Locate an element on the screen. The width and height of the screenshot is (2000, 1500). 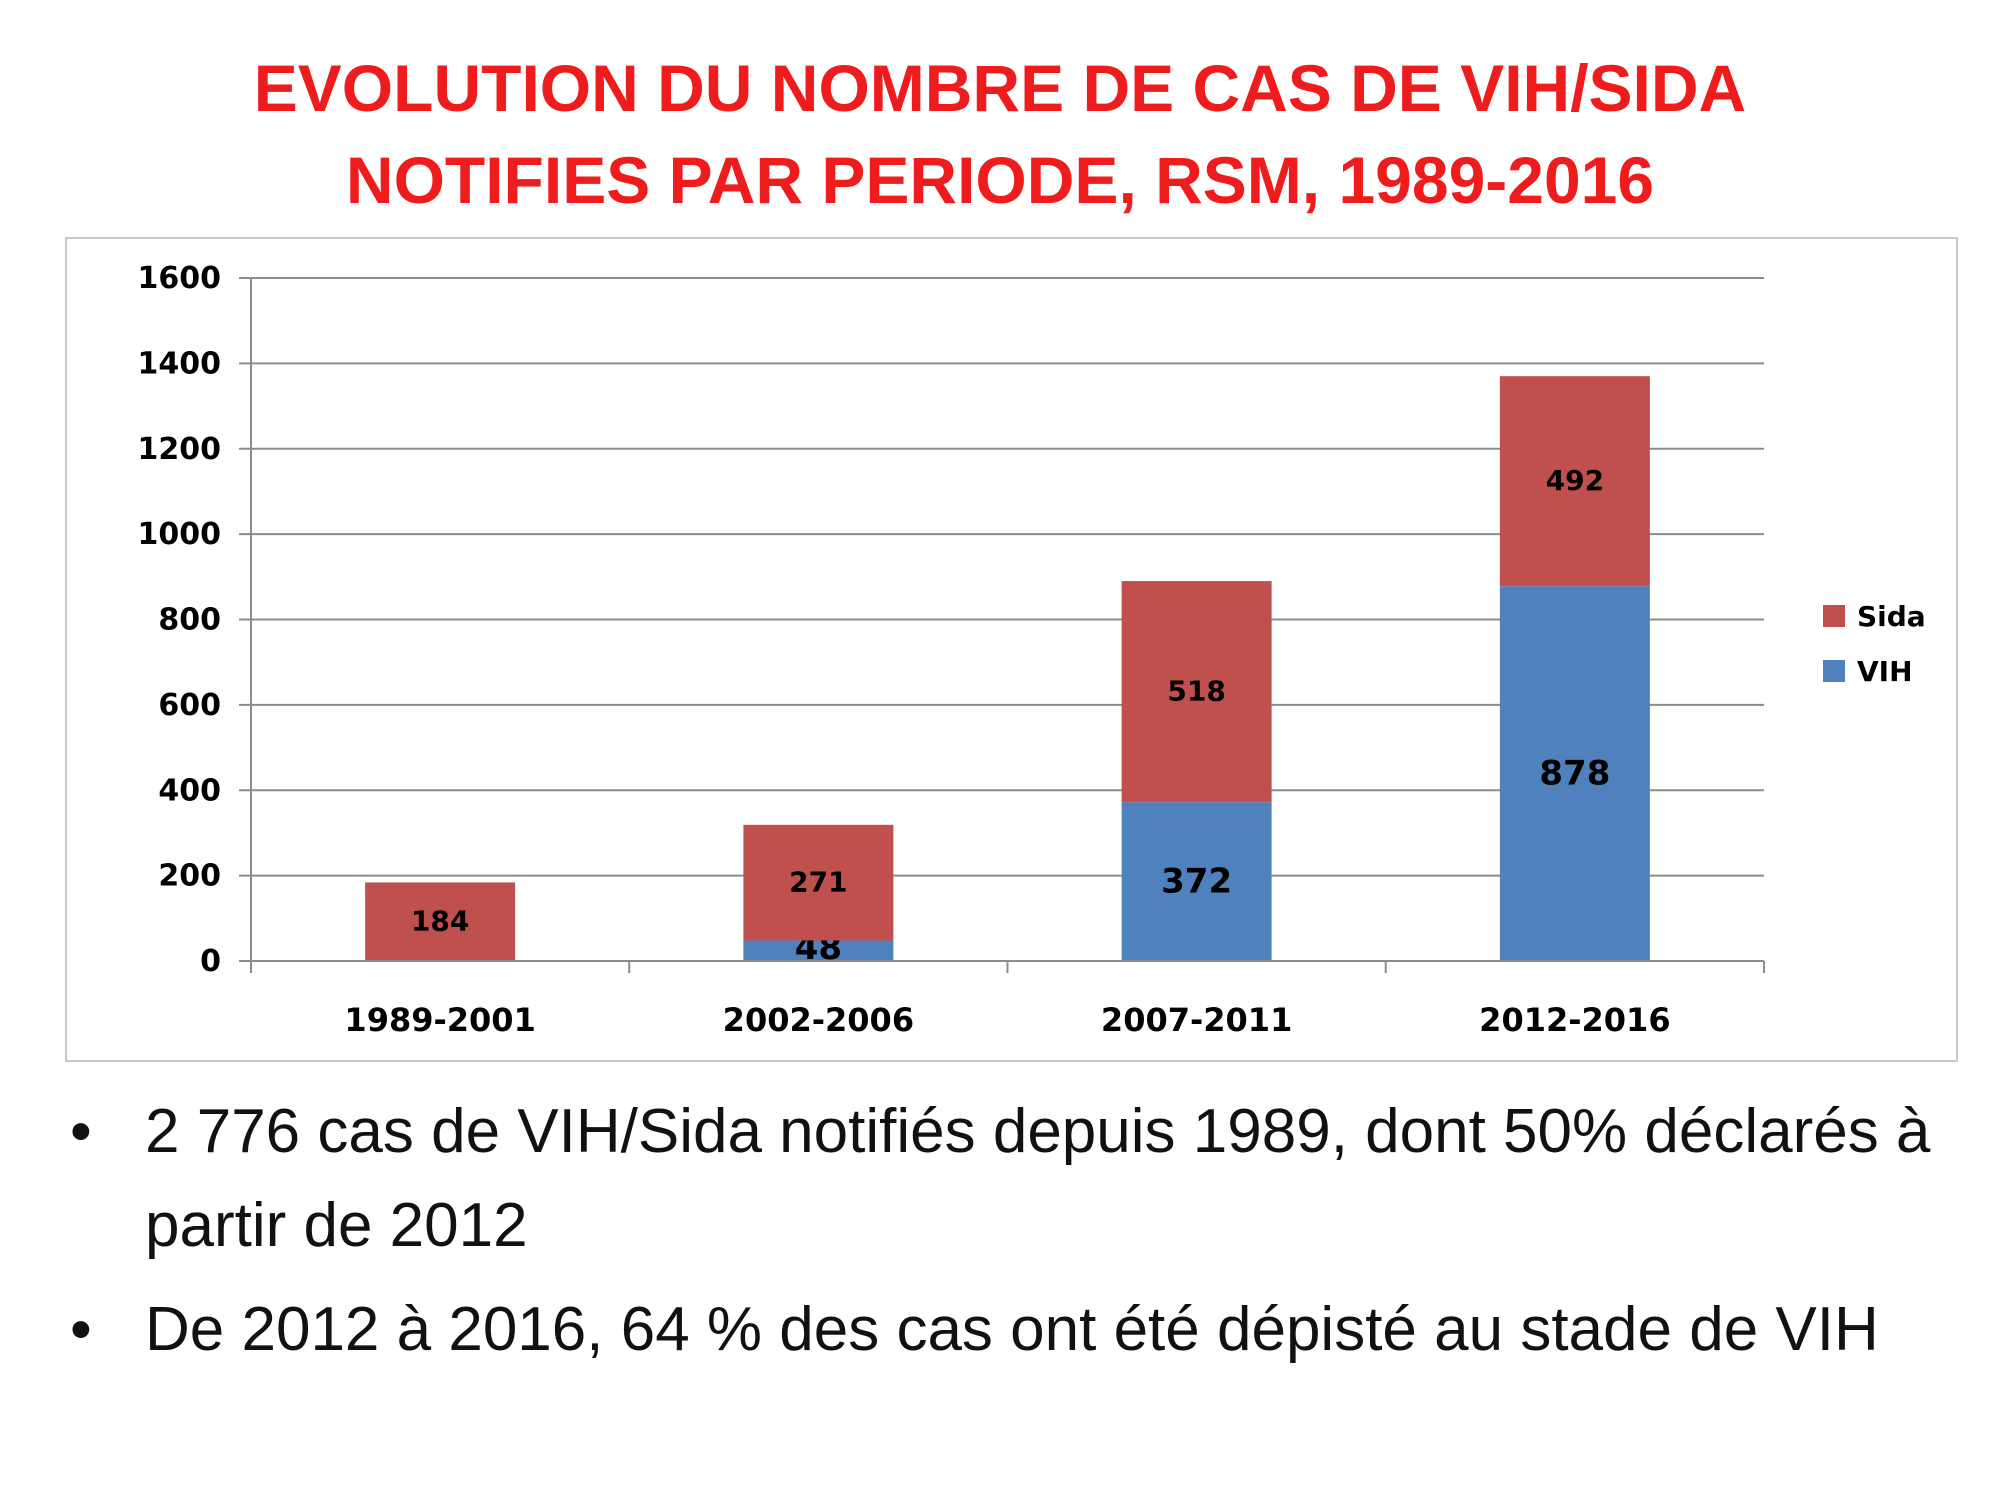
legend-swatch-vih is located at coordinates (1834, 671).